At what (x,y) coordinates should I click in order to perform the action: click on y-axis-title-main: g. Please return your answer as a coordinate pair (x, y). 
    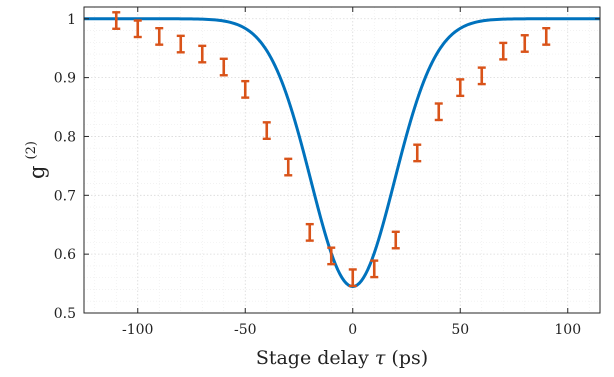
    Looking at the image, I should click on (37, 172).